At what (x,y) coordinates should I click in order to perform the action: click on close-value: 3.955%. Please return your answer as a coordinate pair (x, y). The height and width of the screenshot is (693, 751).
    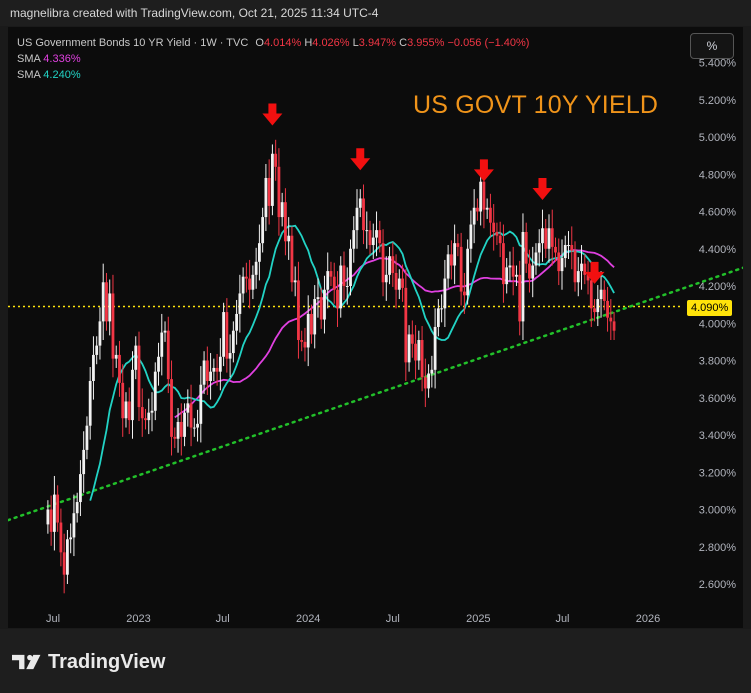
    Looking at the image, I should click on (426, 43).